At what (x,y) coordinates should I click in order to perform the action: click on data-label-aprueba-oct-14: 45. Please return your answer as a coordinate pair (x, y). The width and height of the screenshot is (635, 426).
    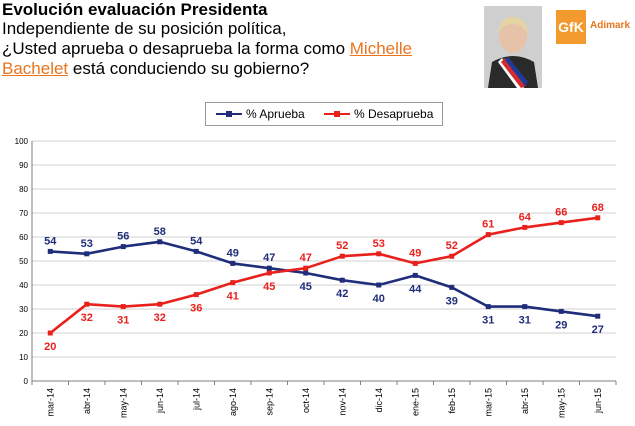
    Looking at the image, I should click on (306, 287).